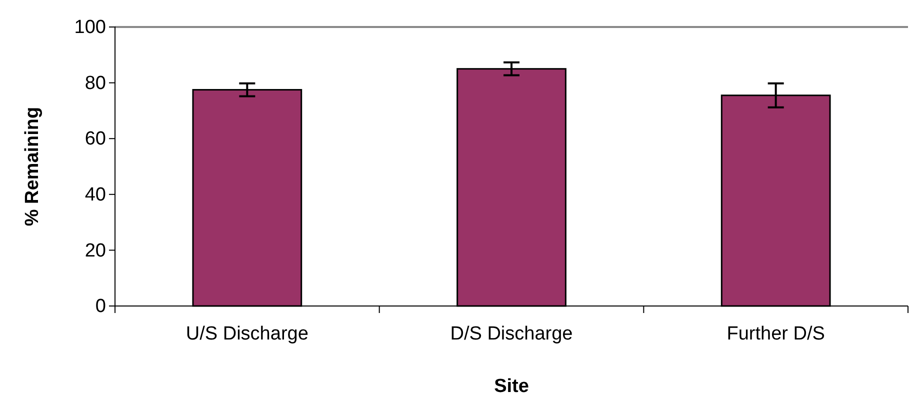 The width and height of the screenshot is (912, 400). What do you see at coordinates (95, 139) in the screenshot?
I see `y-tick-label: 60` at bounding box center [95, 139].